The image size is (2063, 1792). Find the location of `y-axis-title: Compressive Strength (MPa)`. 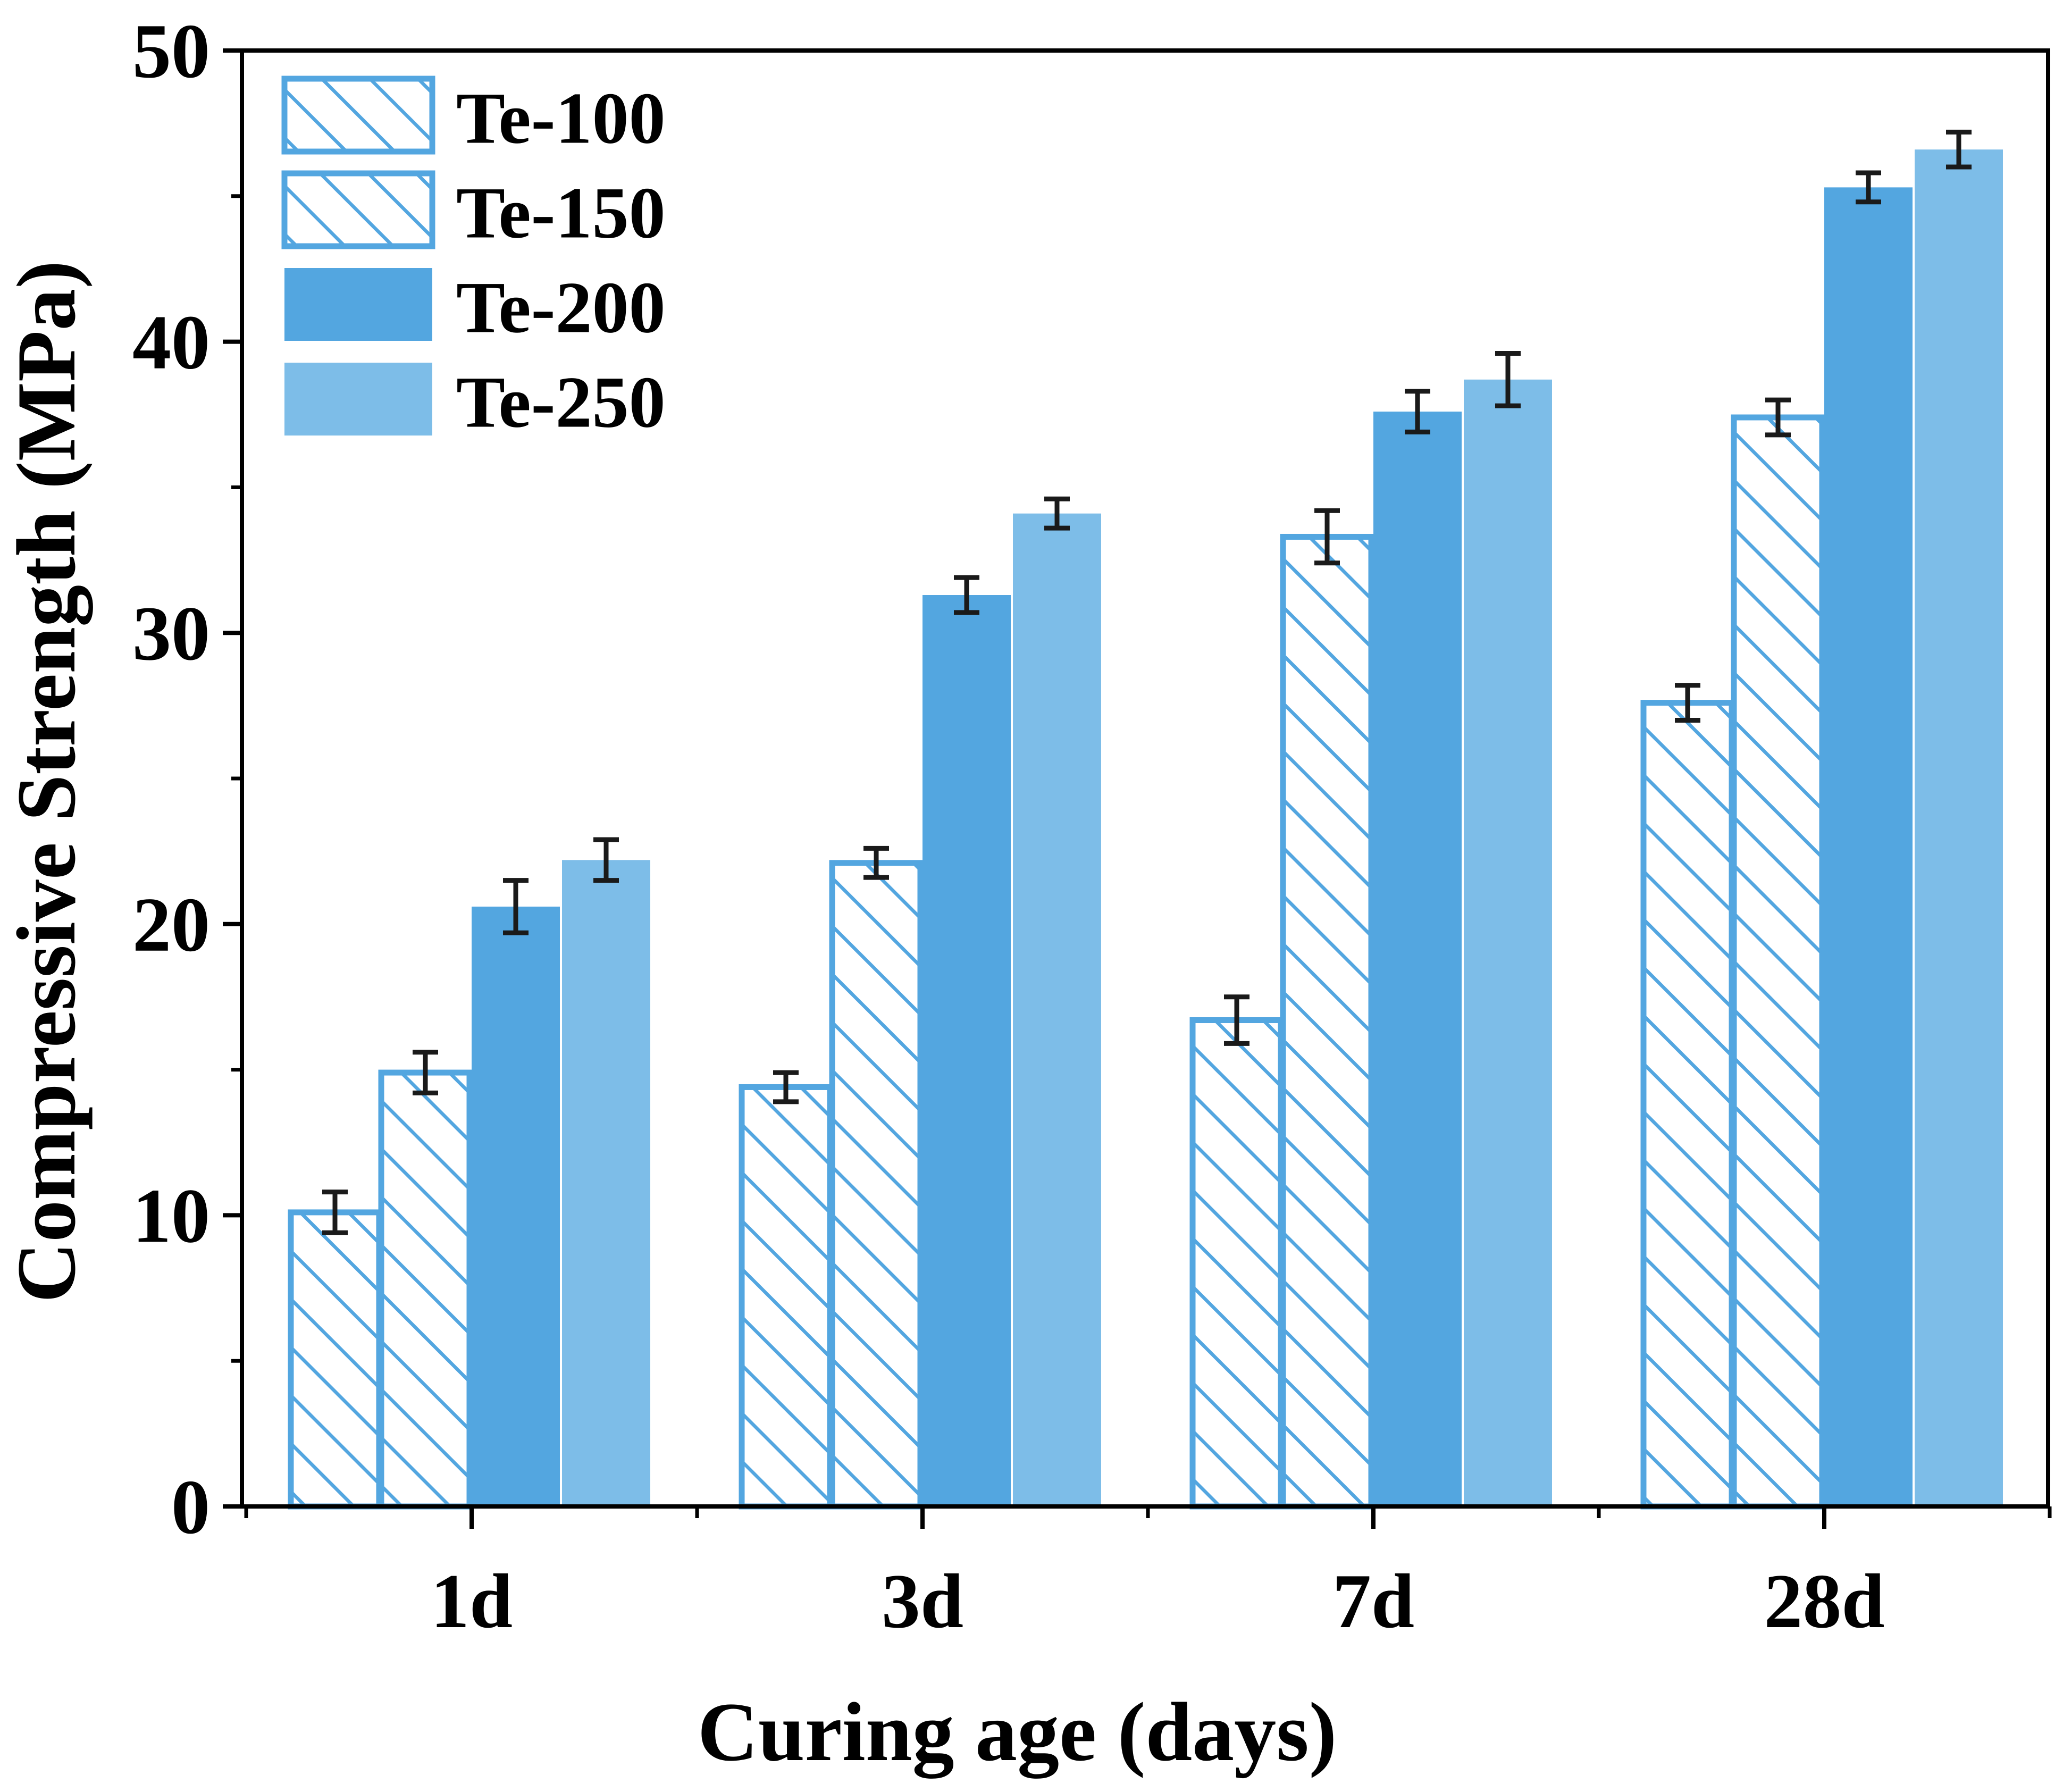

y-axis-title: Compressive Strength (MPa) is located at coordinates (46, 782).